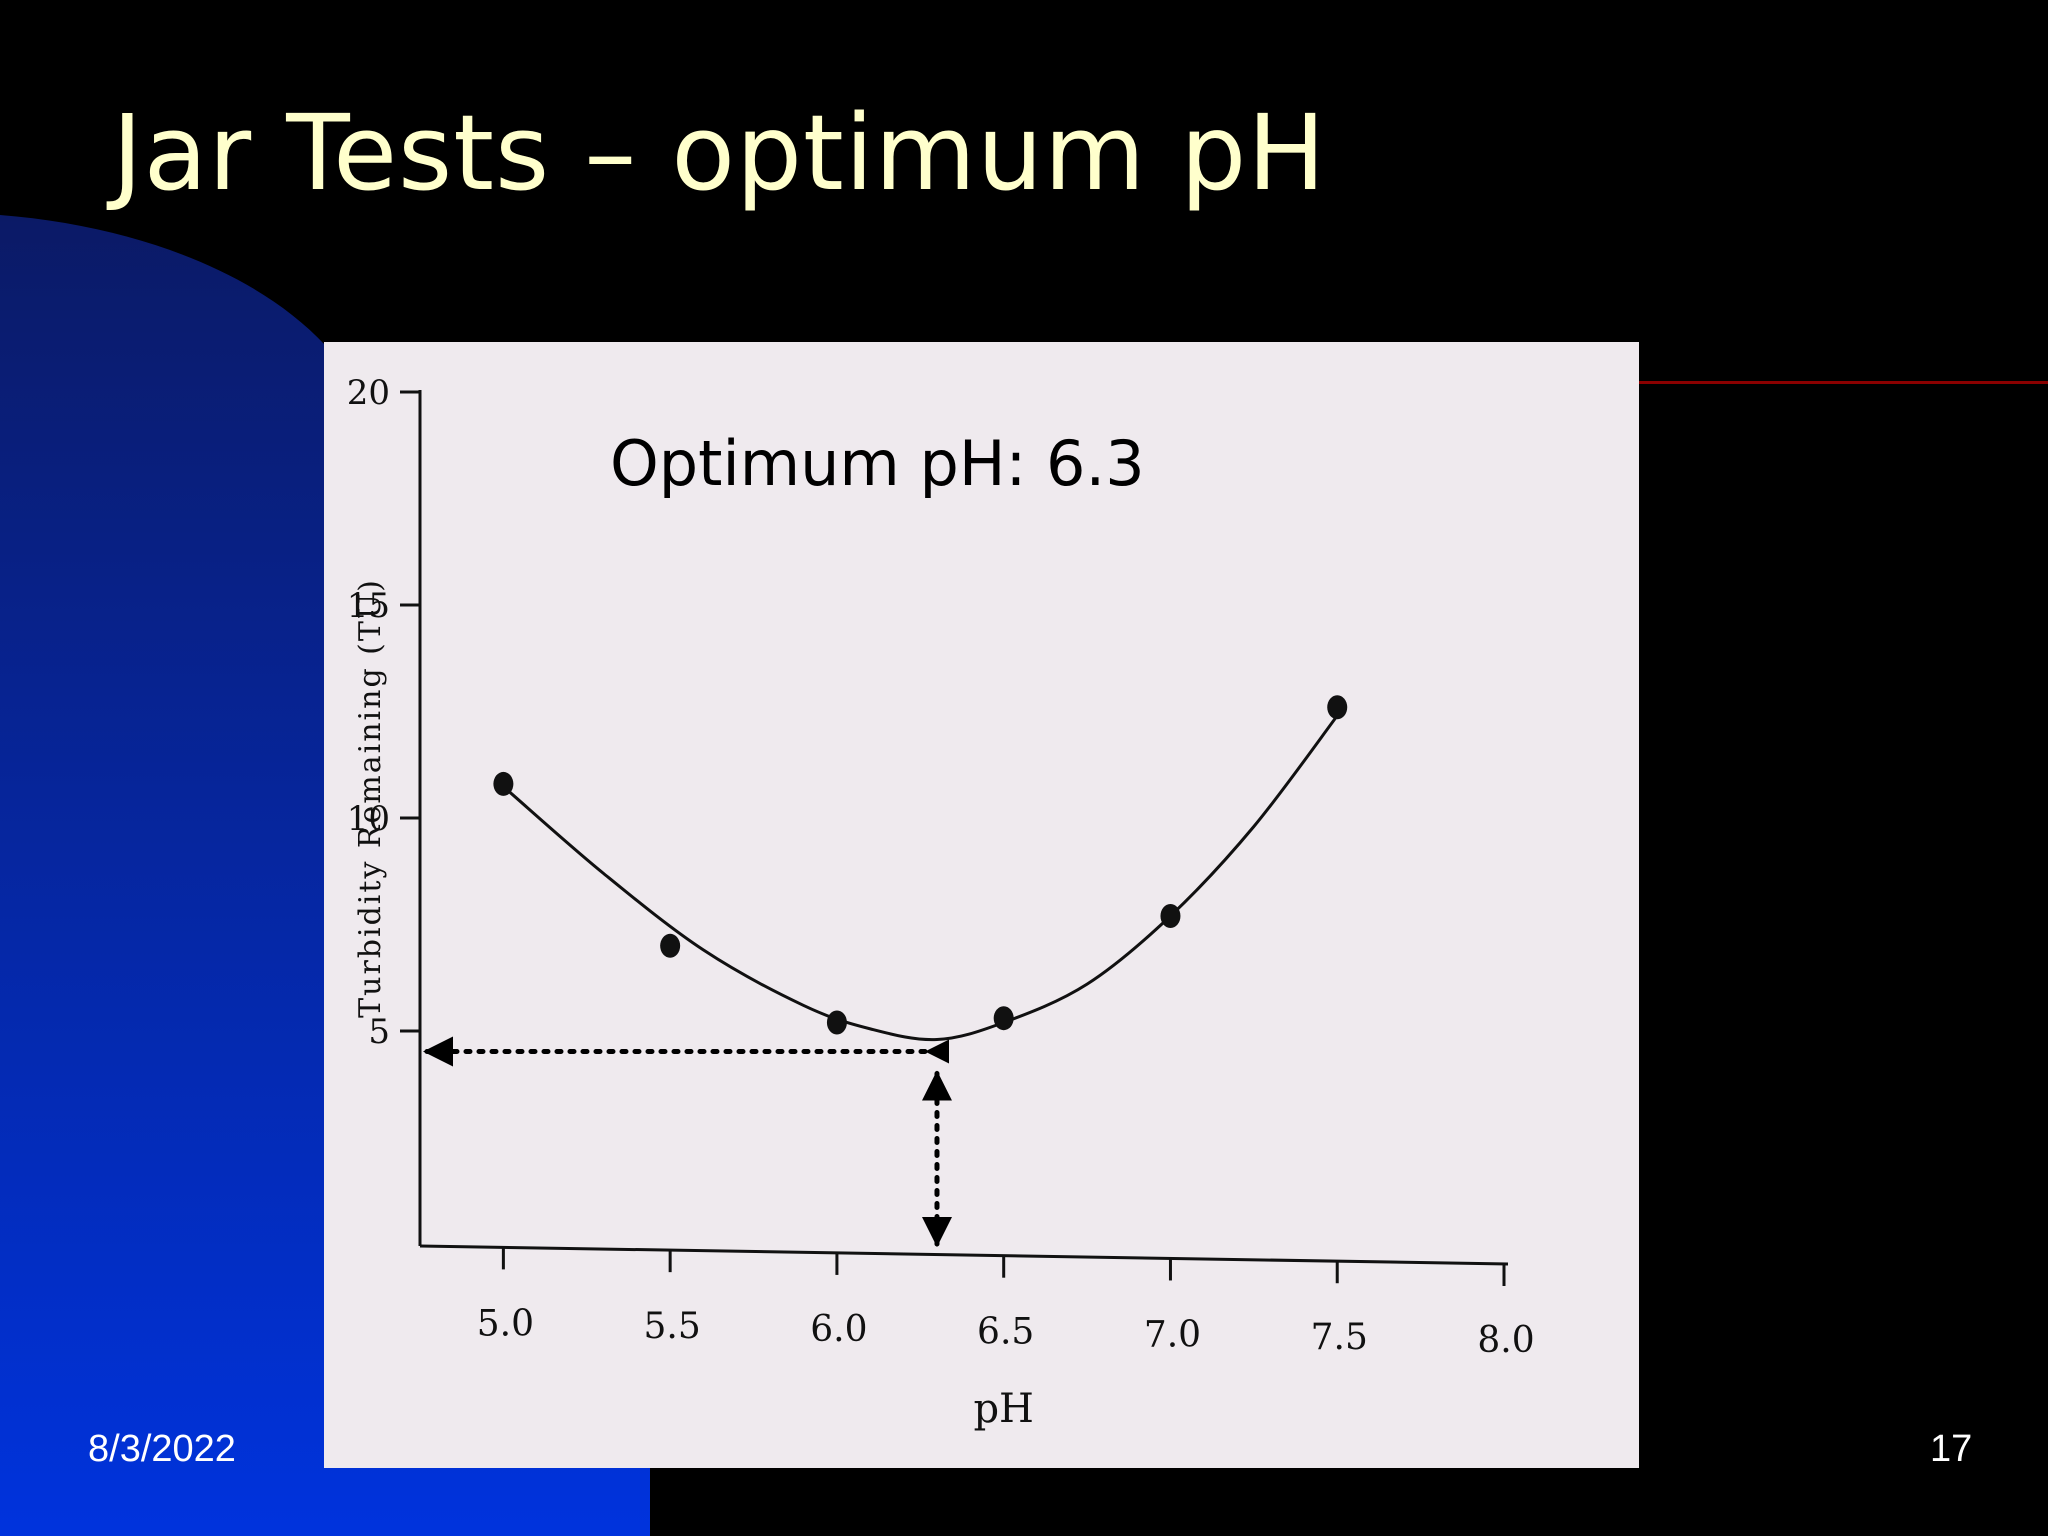 This screenshot has width=2048, height=1536. I want to click on slide-title: Jar Tests – optimum pH, so click(719, 153).